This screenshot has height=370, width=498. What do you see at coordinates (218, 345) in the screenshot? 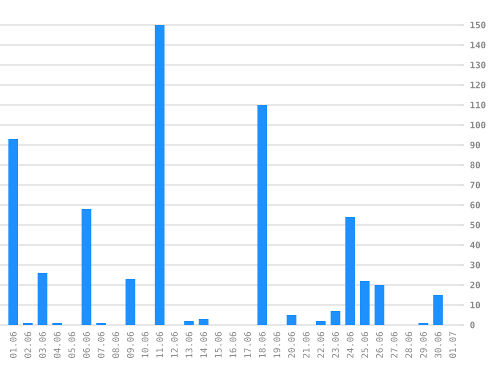
I see `x-tick-label: 15.06` at bounding box center [218, 345].